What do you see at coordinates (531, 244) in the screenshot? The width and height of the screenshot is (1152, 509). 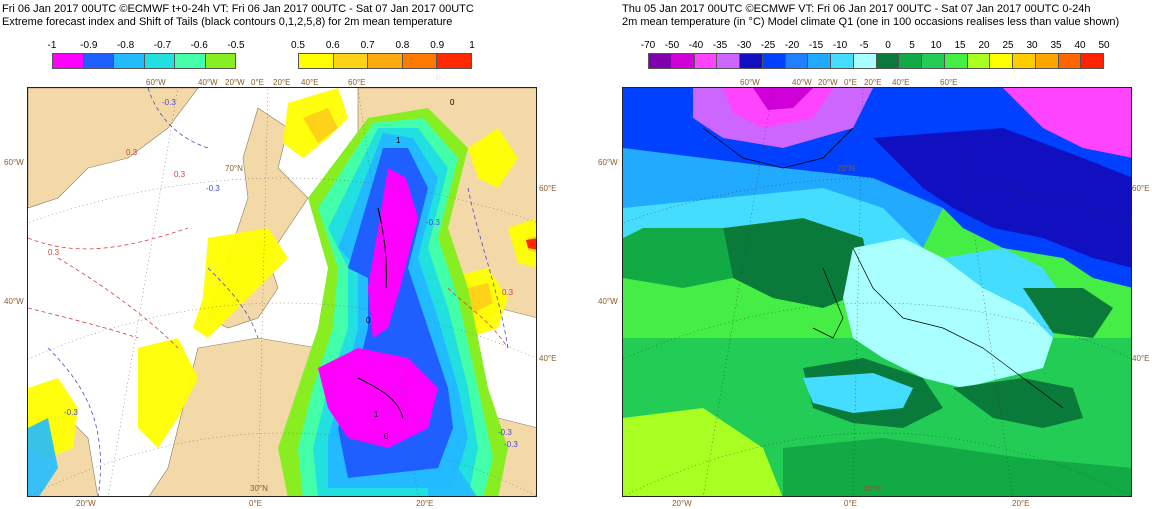 I see `efi-positive-red` at bounding box center [531, 244].